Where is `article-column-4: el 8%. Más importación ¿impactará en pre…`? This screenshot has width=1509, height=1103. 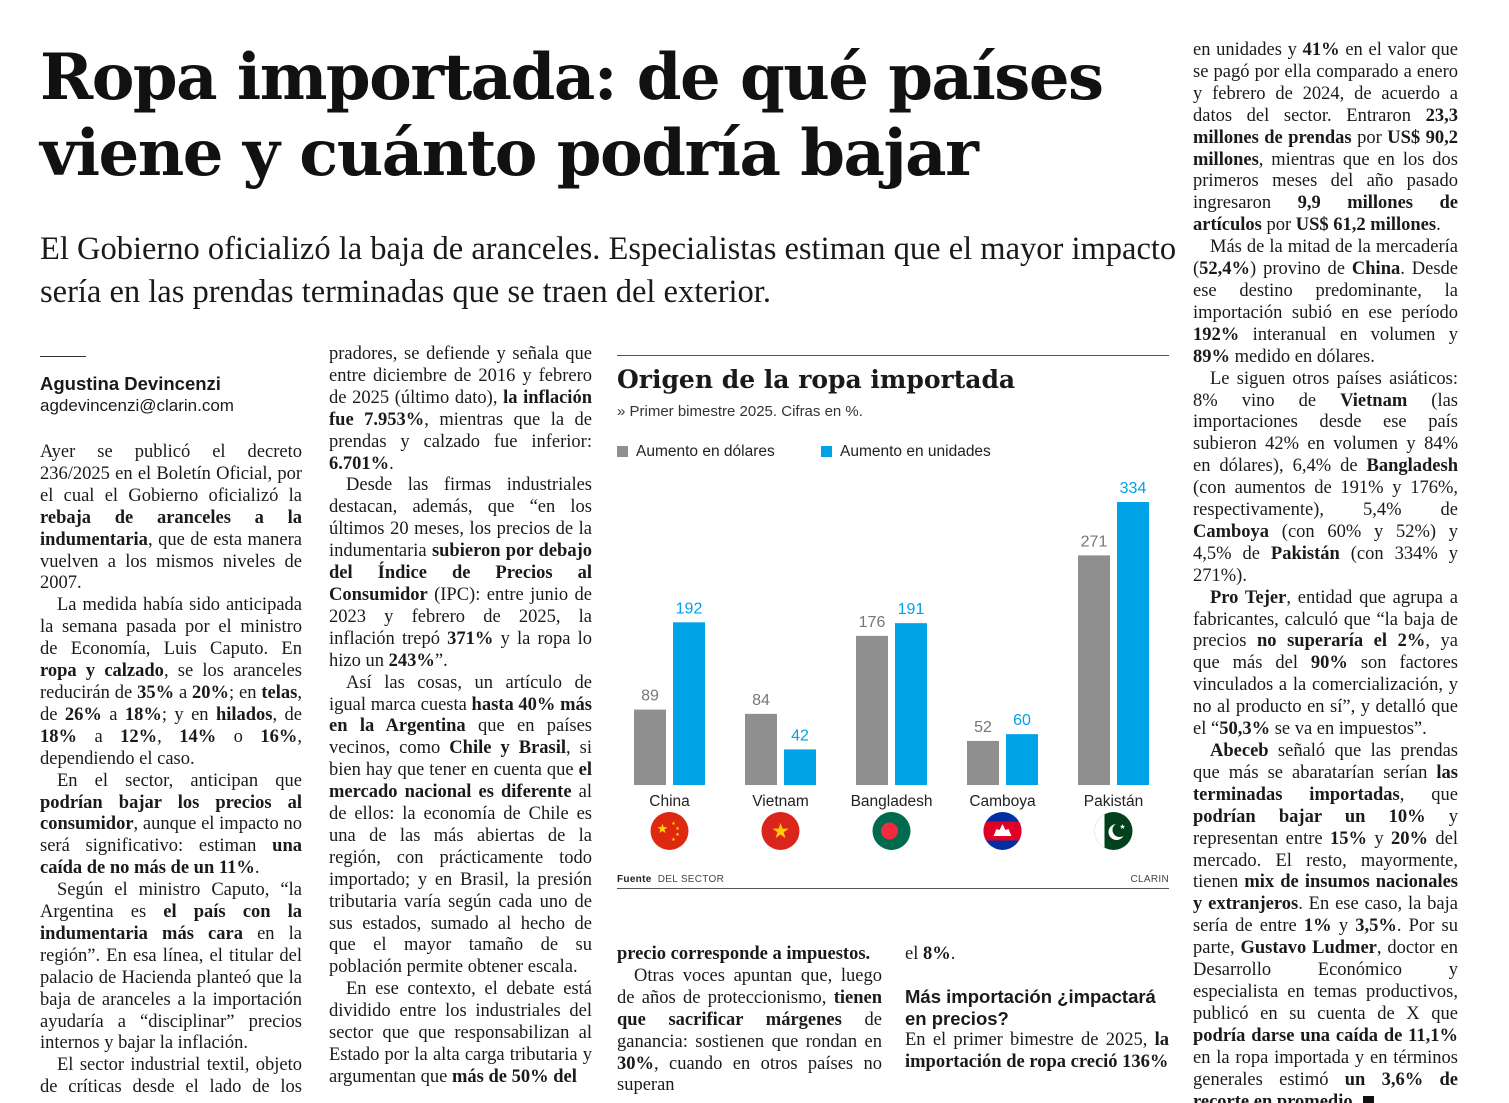
article-column-4: el 8%. Más importación ¿impactará en pre… is located at coordinates (1037, 1009).